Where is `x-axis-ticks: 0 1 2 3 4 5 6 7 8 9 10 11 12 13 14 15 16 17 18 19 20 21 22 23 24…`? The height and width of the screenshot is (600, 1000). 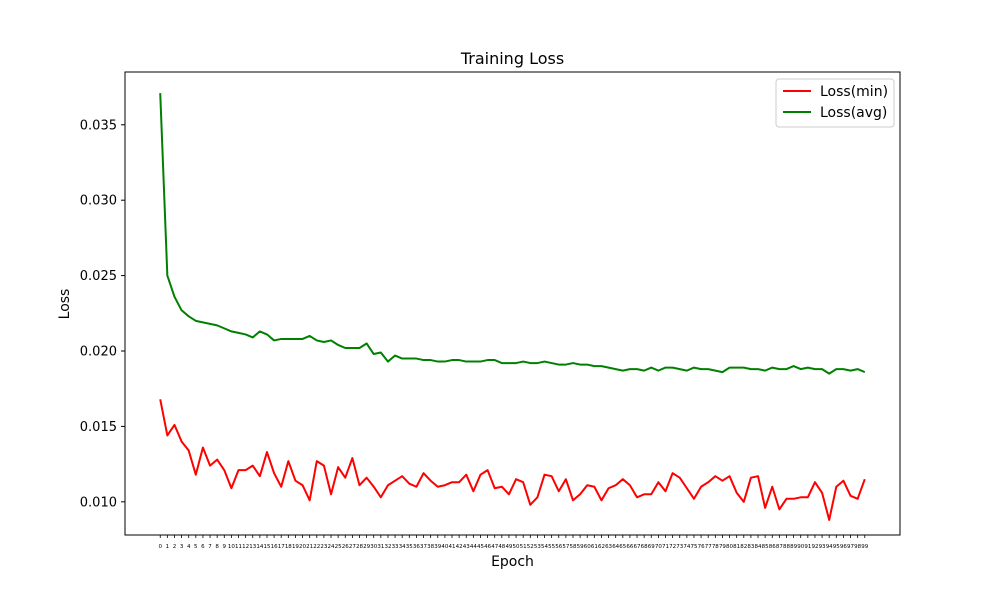 x-axis-ticks: 0 1 2 3 4 5 6 7 8 9 10 11 12 13 14 15 16 17 18 19 20 21 22 23 24… is located at coordinates (513, 542).